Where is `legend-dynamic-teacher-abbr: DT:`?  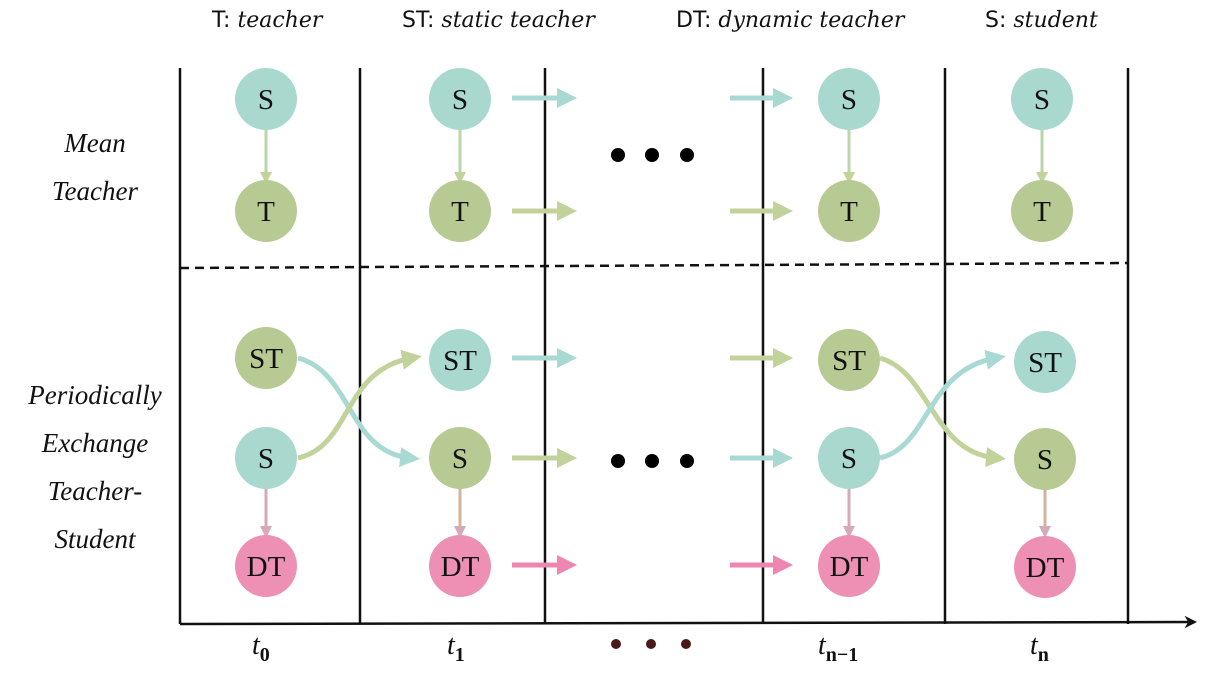
legend-dynamic-teacher-abbr: DT: is located at coordinates (693, 20).